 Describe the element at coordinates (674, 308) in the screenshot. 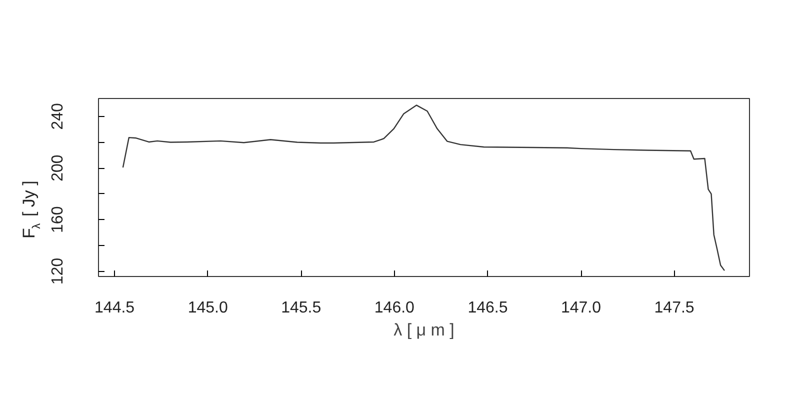

I see `x-tick-label: 147.5` at that location.